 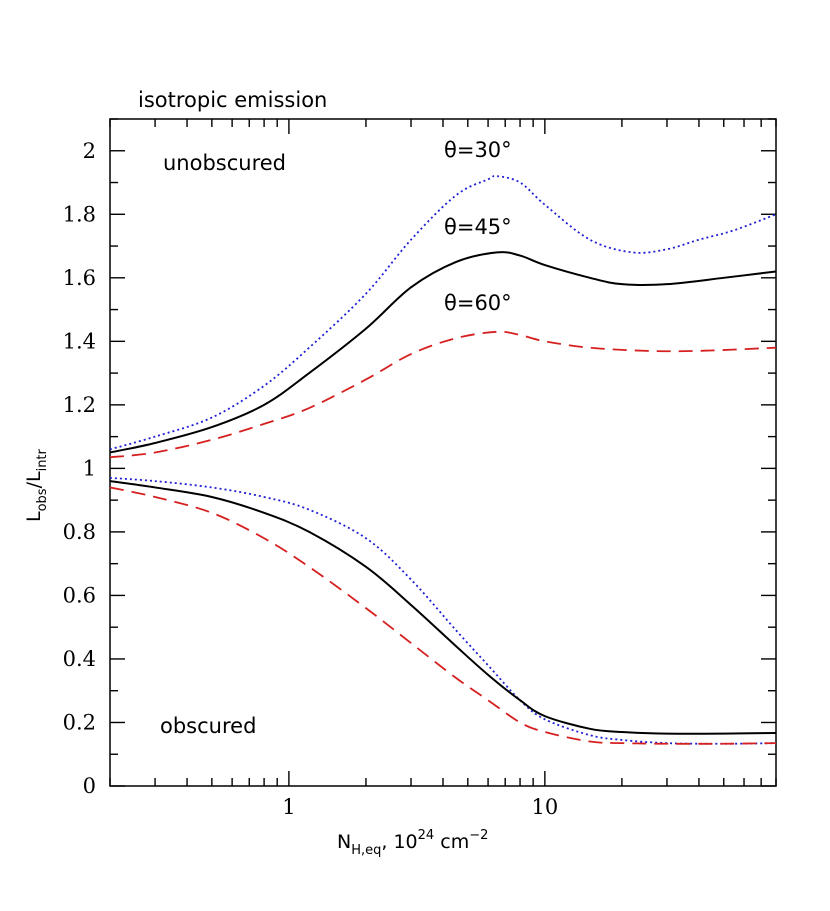 What do you see at coordinates (399, 842) in the screenshot?
I see `x-label-rest: , 10` at bounding box center [399, 842].